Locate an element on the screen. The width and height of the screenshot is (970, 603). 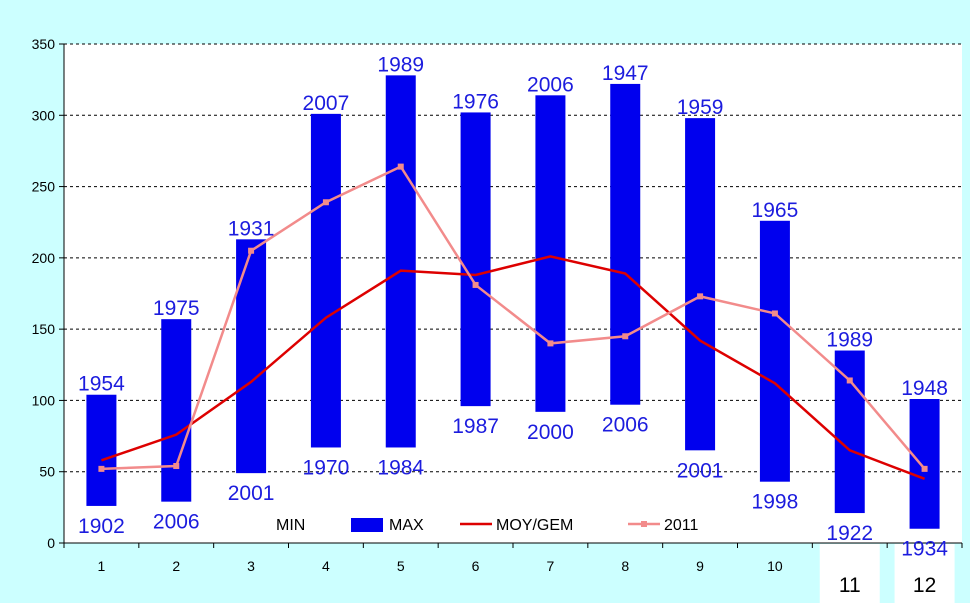
max-year-label: 1959 is located at coordinates (700, 107).